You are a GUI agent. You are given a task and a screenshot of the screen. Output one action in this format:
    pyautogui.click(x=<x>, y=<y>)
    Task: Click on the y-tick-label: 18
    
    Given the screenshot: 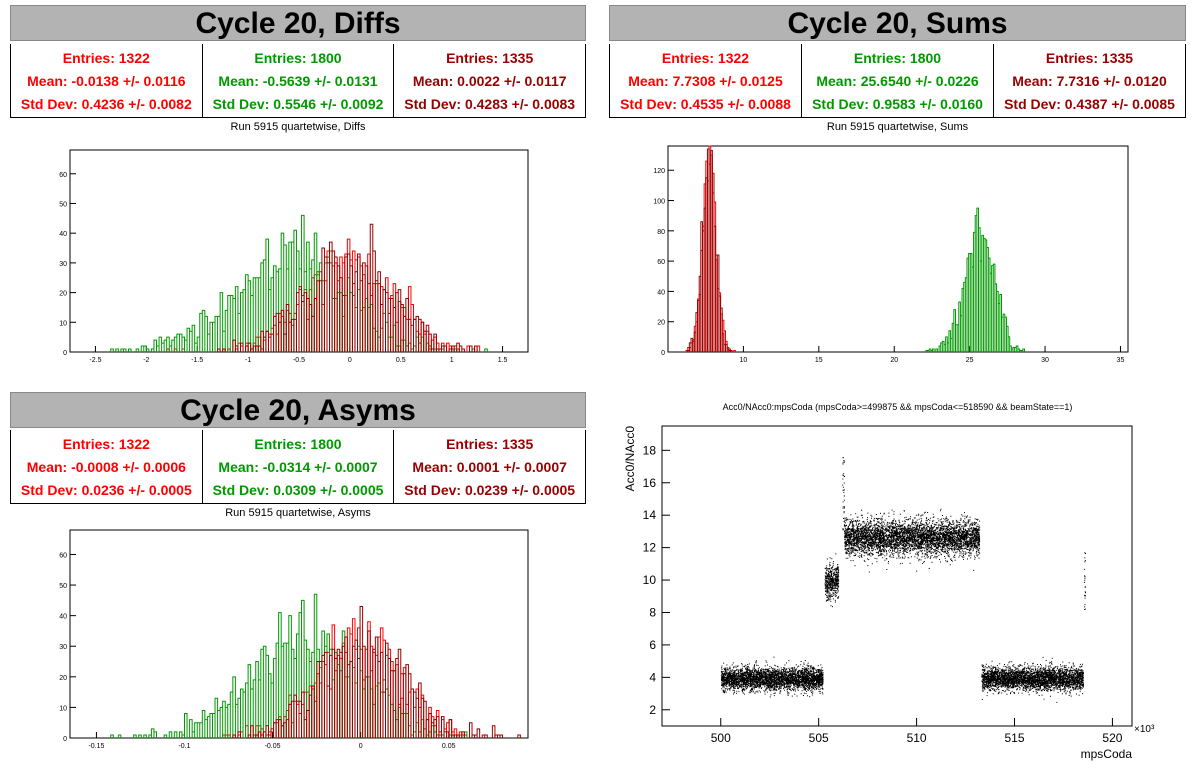 What is the action you would take?
    pyautogui.click(x=650, y=450)
    